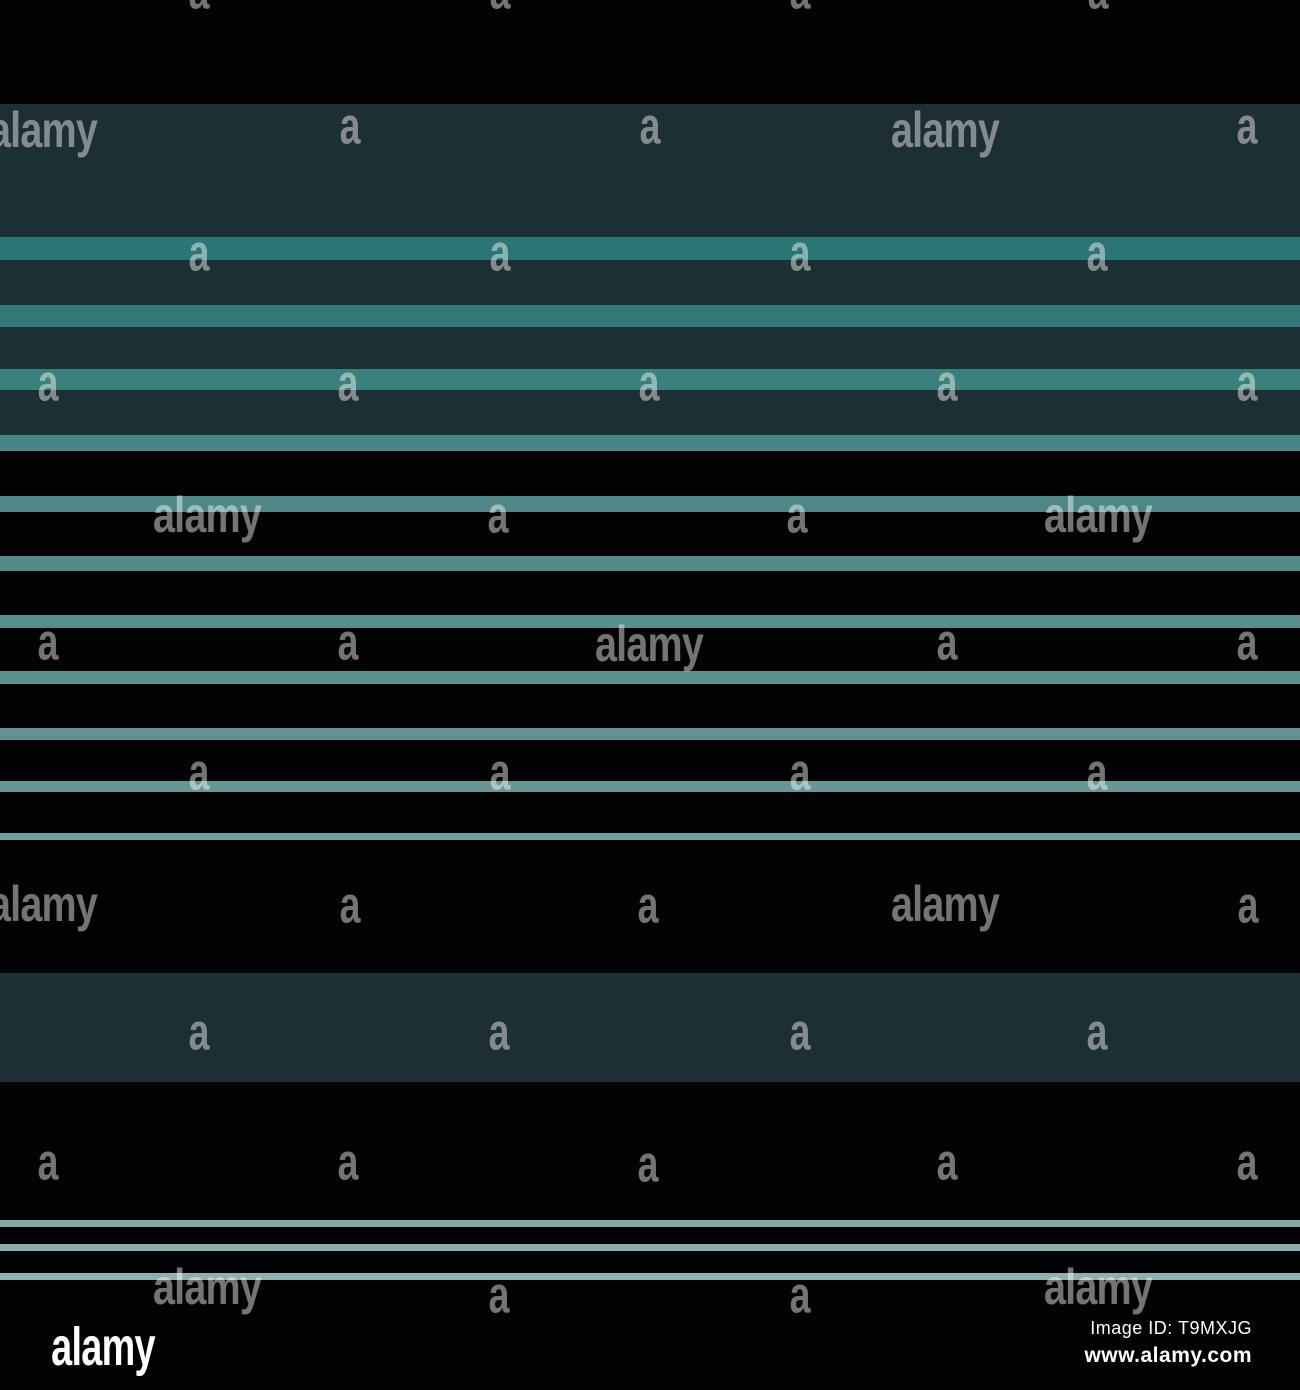  Describe the element at coordinates (103, 1346) in the screenshot. I see `alamy-logo: alamy` at that location.